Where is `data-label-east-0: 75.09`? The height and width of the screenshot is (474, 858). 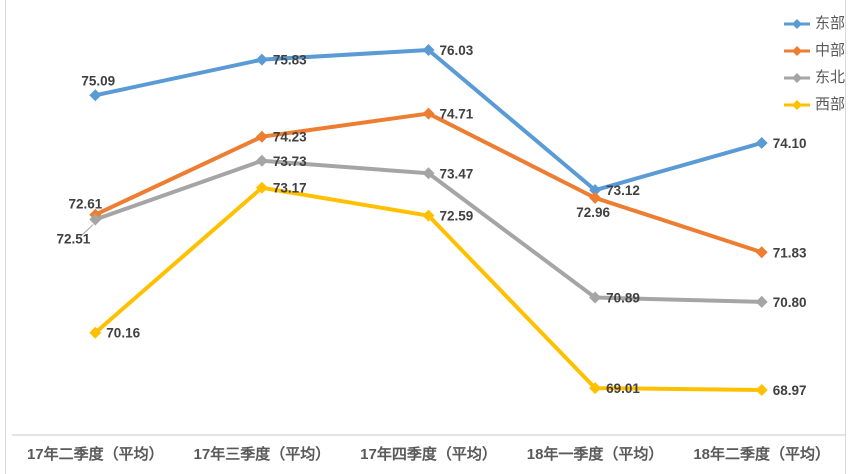 data-label-east-0: 75.09 is located at coordinates (98, 80).